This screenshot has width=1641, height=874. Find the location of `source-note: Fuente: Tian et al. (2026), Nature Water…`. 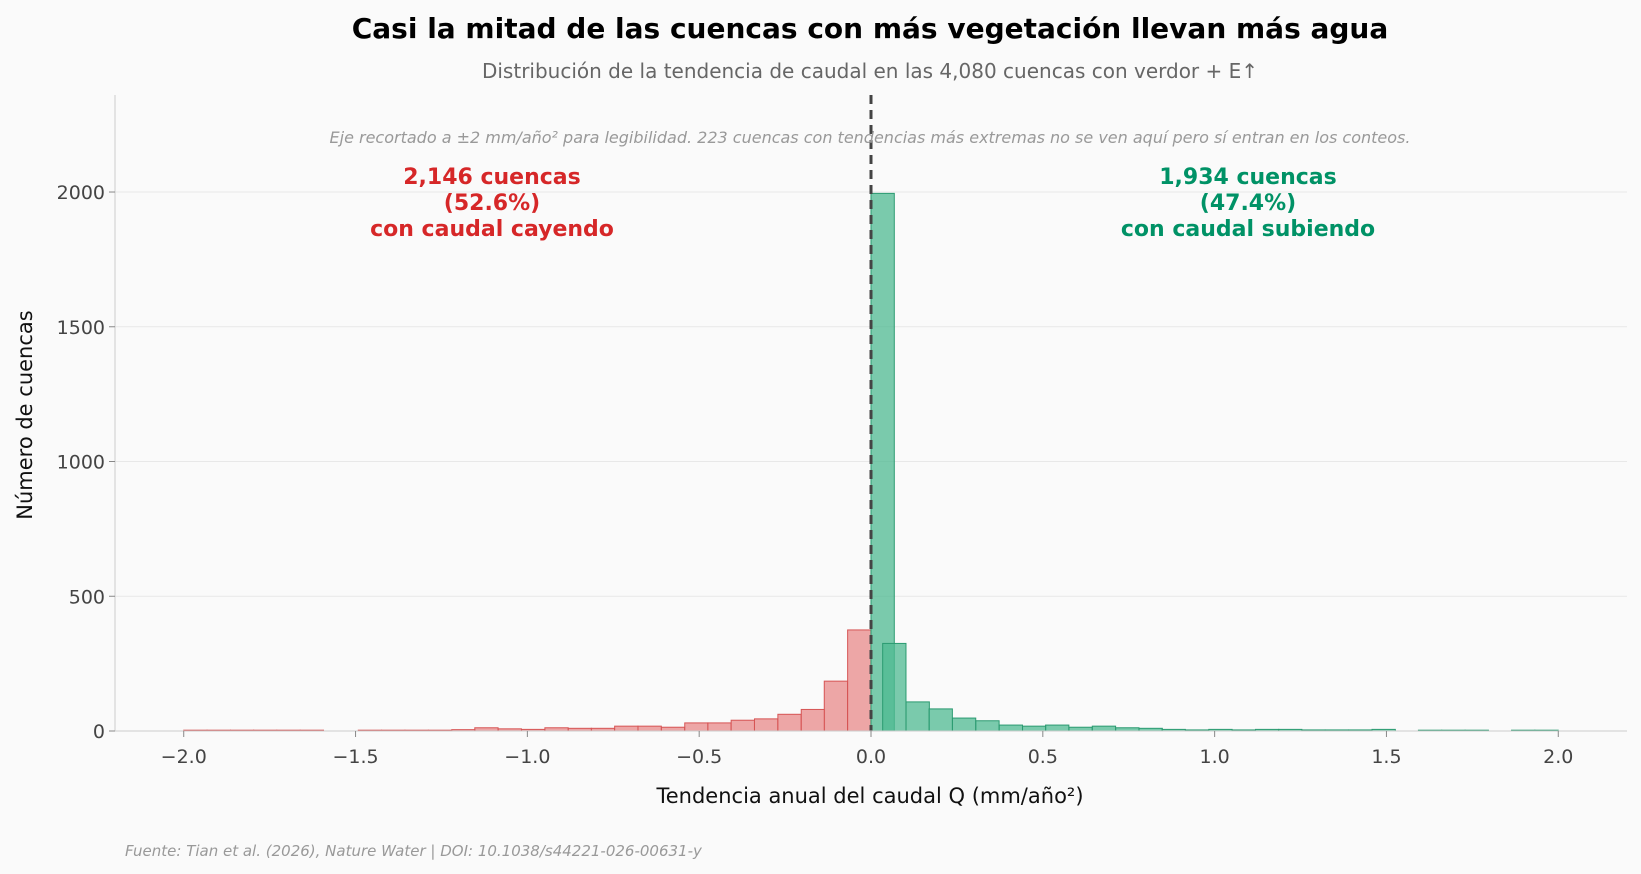

source-note: Fuente: Tian et al. (2026), Nature Water… is located at coordinates (414, 851).